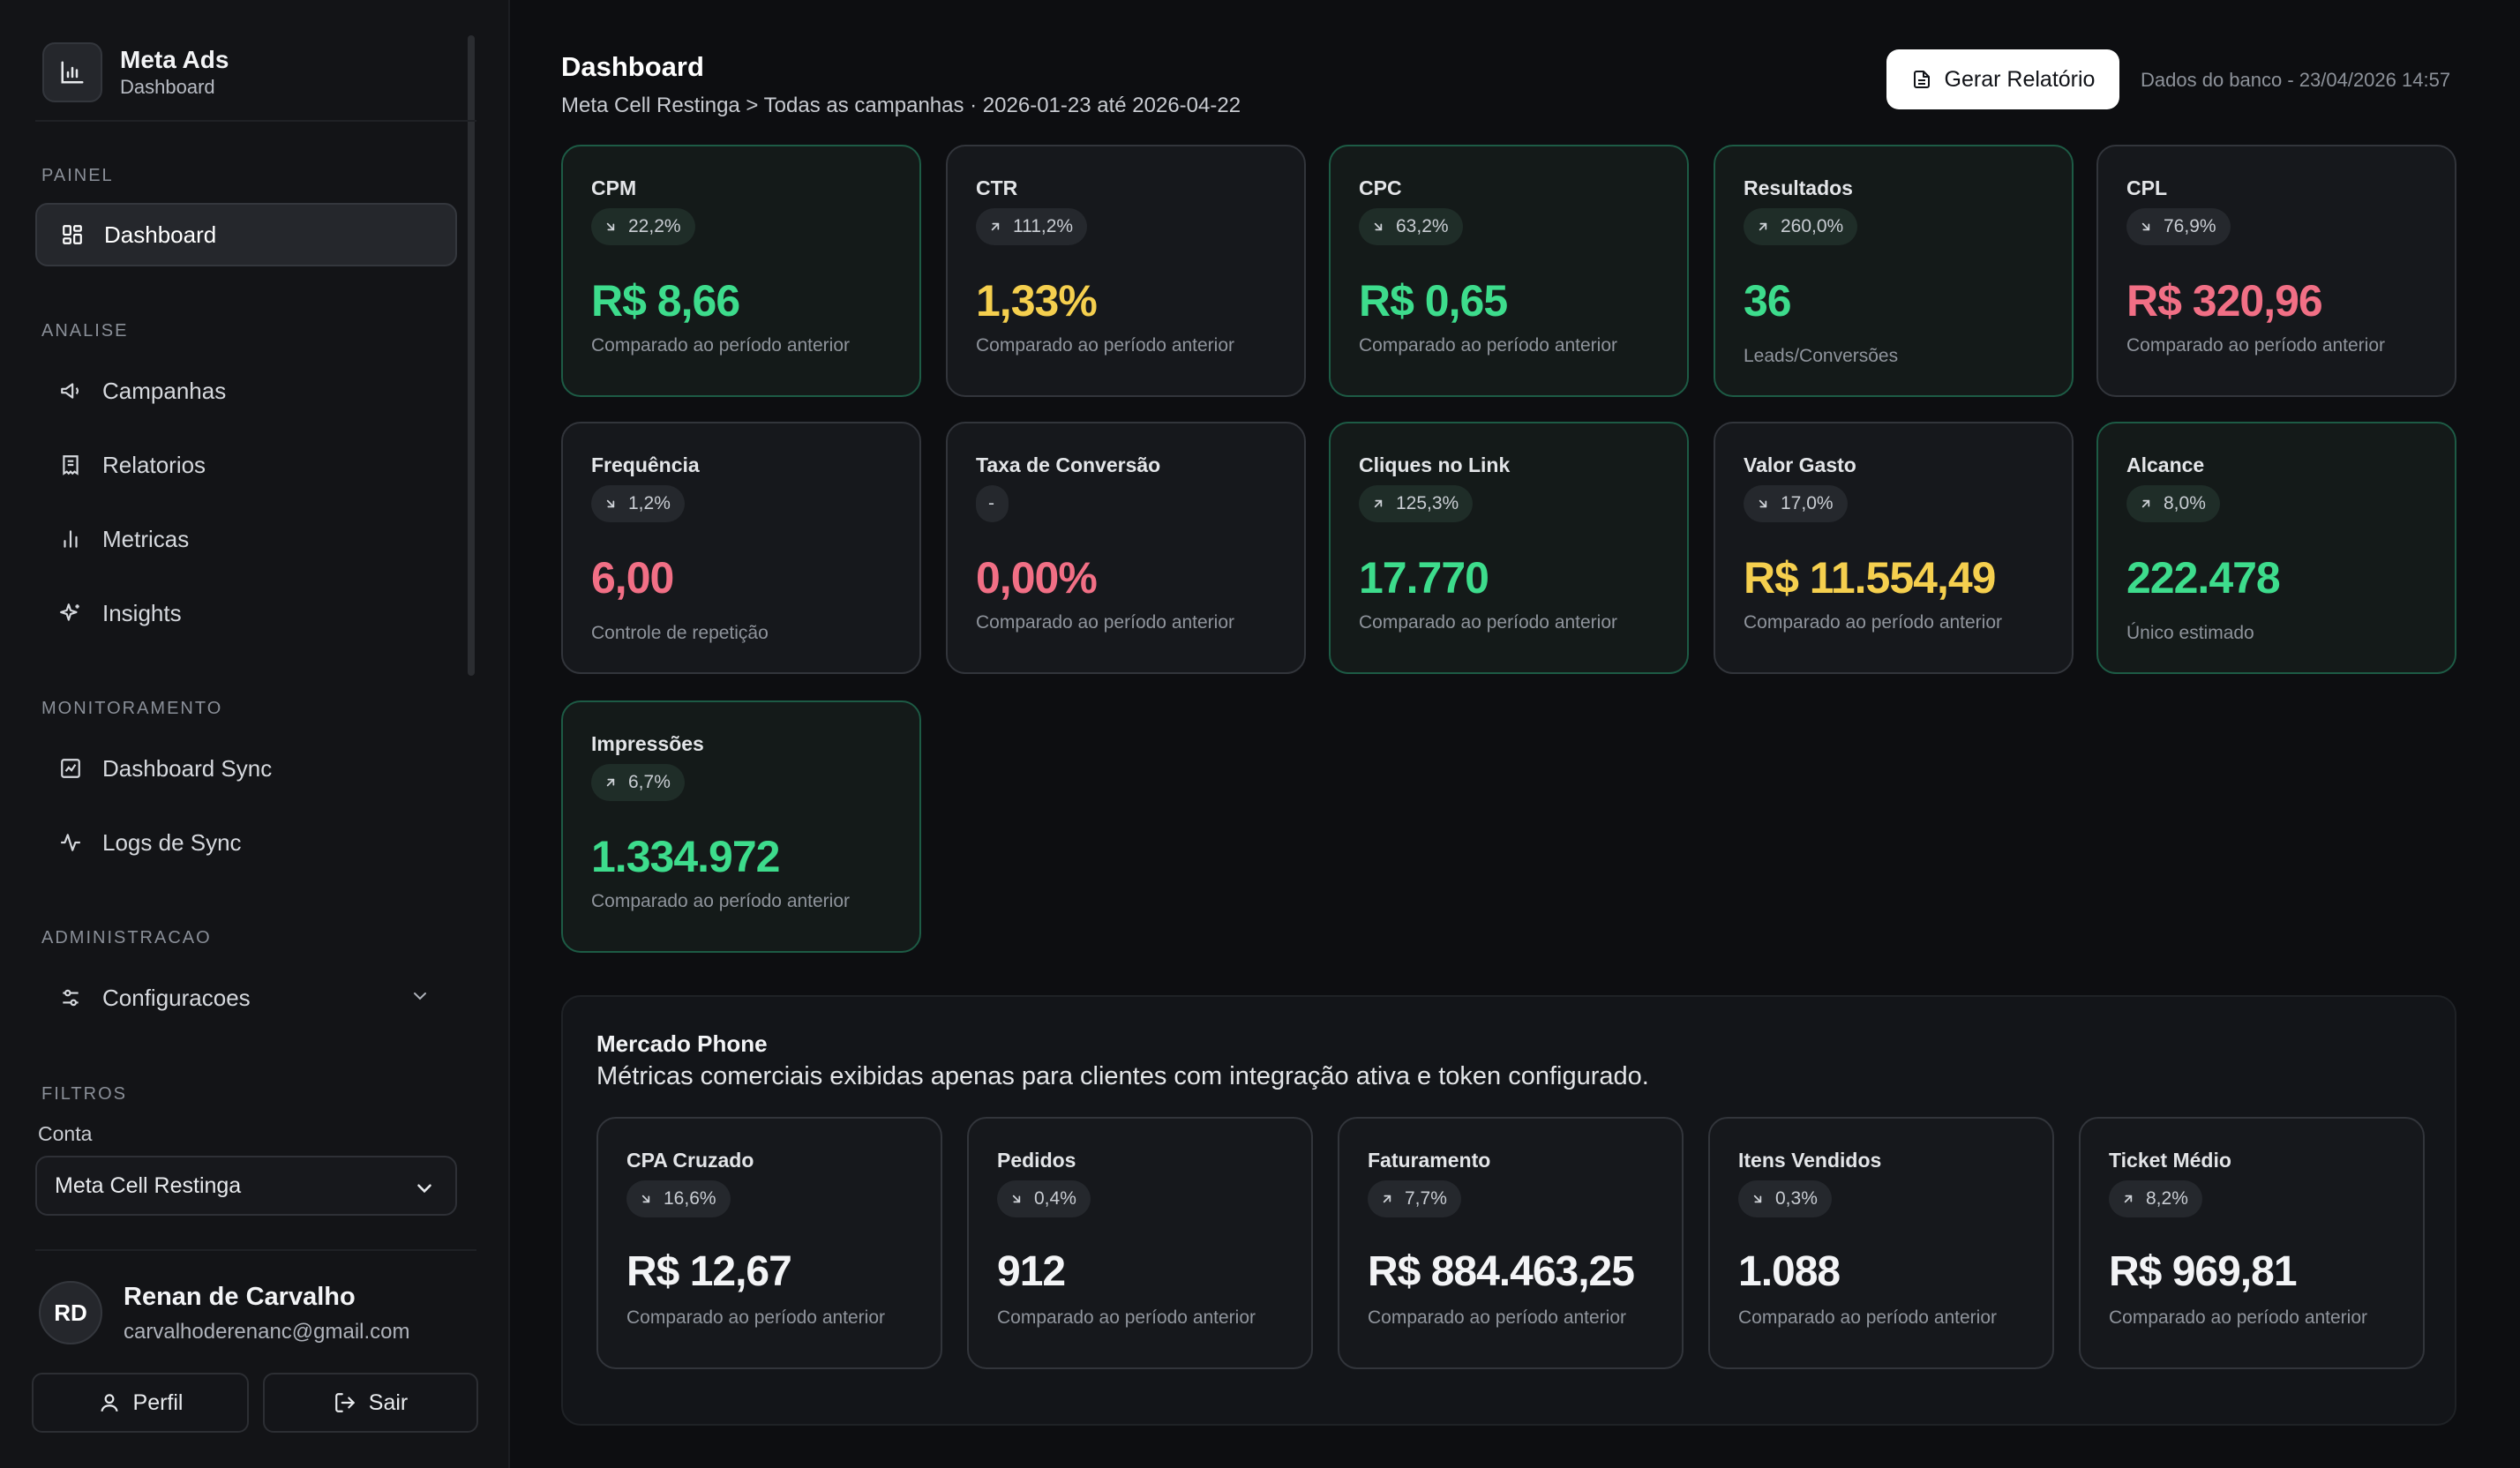  What do you see at coordinates (1821, 356) in the screenshot?
I see `metric-caption: Leads/Conversões` at bounding box center [1821, 356].